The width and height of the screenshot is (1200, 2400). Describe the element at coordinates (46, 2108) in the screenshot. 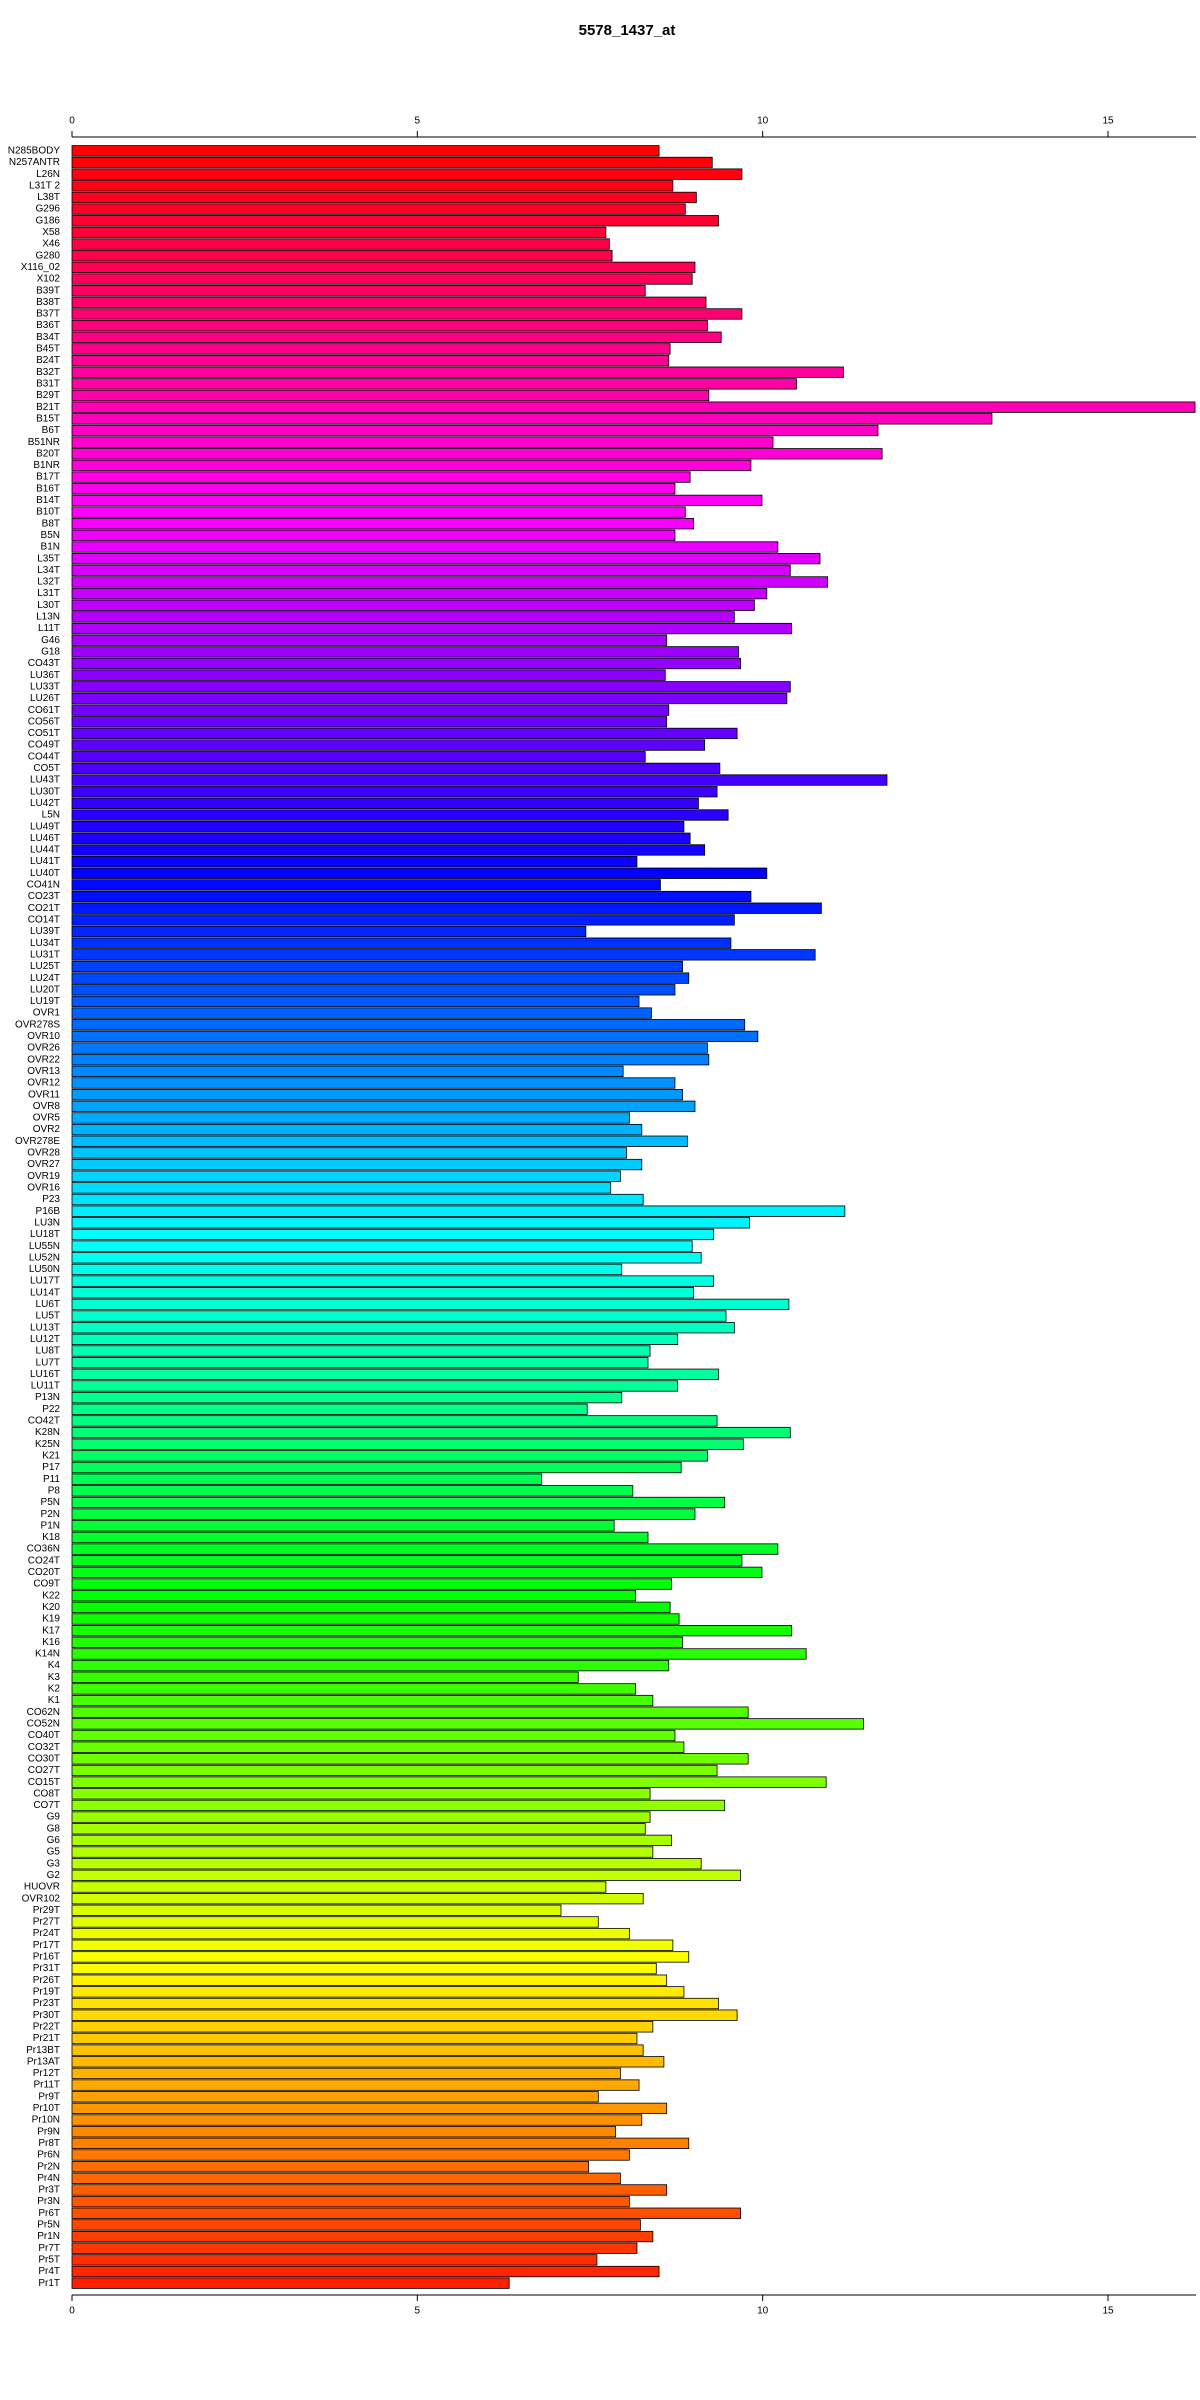

I see `y-tick-label: Pr10T` at that location.